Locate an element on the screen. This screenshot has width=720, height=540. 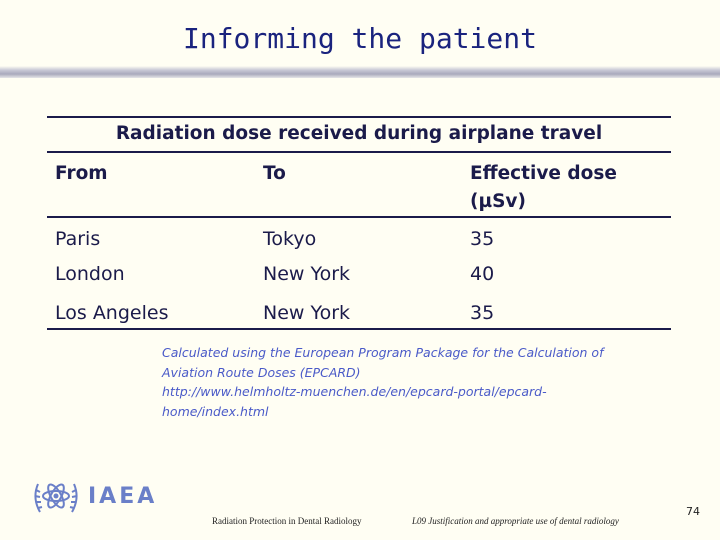
iaea-logo-text: IAEA is located at coordinates (123, 496).